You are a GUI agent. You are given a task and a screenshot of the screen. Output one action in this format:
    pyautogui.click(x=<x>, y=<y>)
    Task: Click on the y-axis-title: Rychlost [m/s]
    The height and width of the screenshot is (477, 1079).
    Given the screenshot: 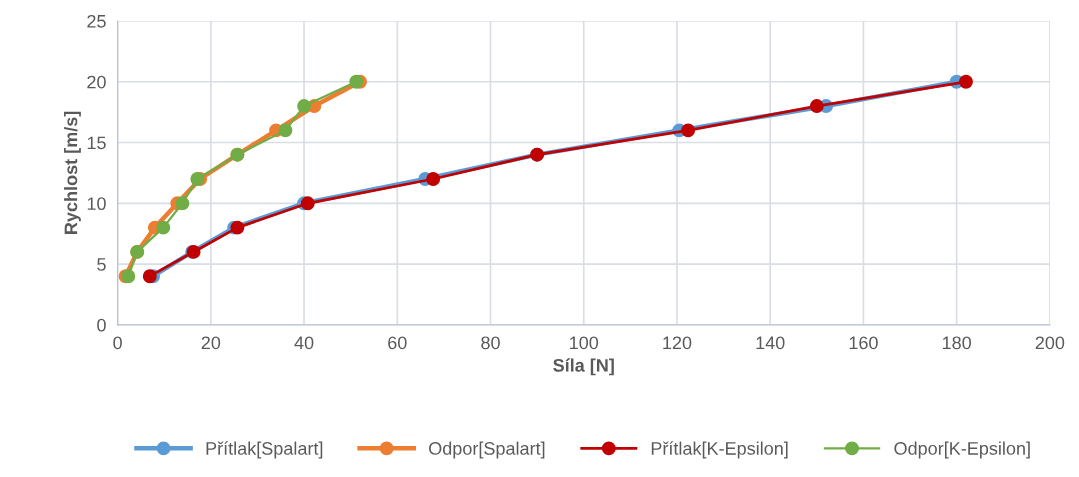 What is the action you would take?
    pyautogui.click(x=72, y=172)
    